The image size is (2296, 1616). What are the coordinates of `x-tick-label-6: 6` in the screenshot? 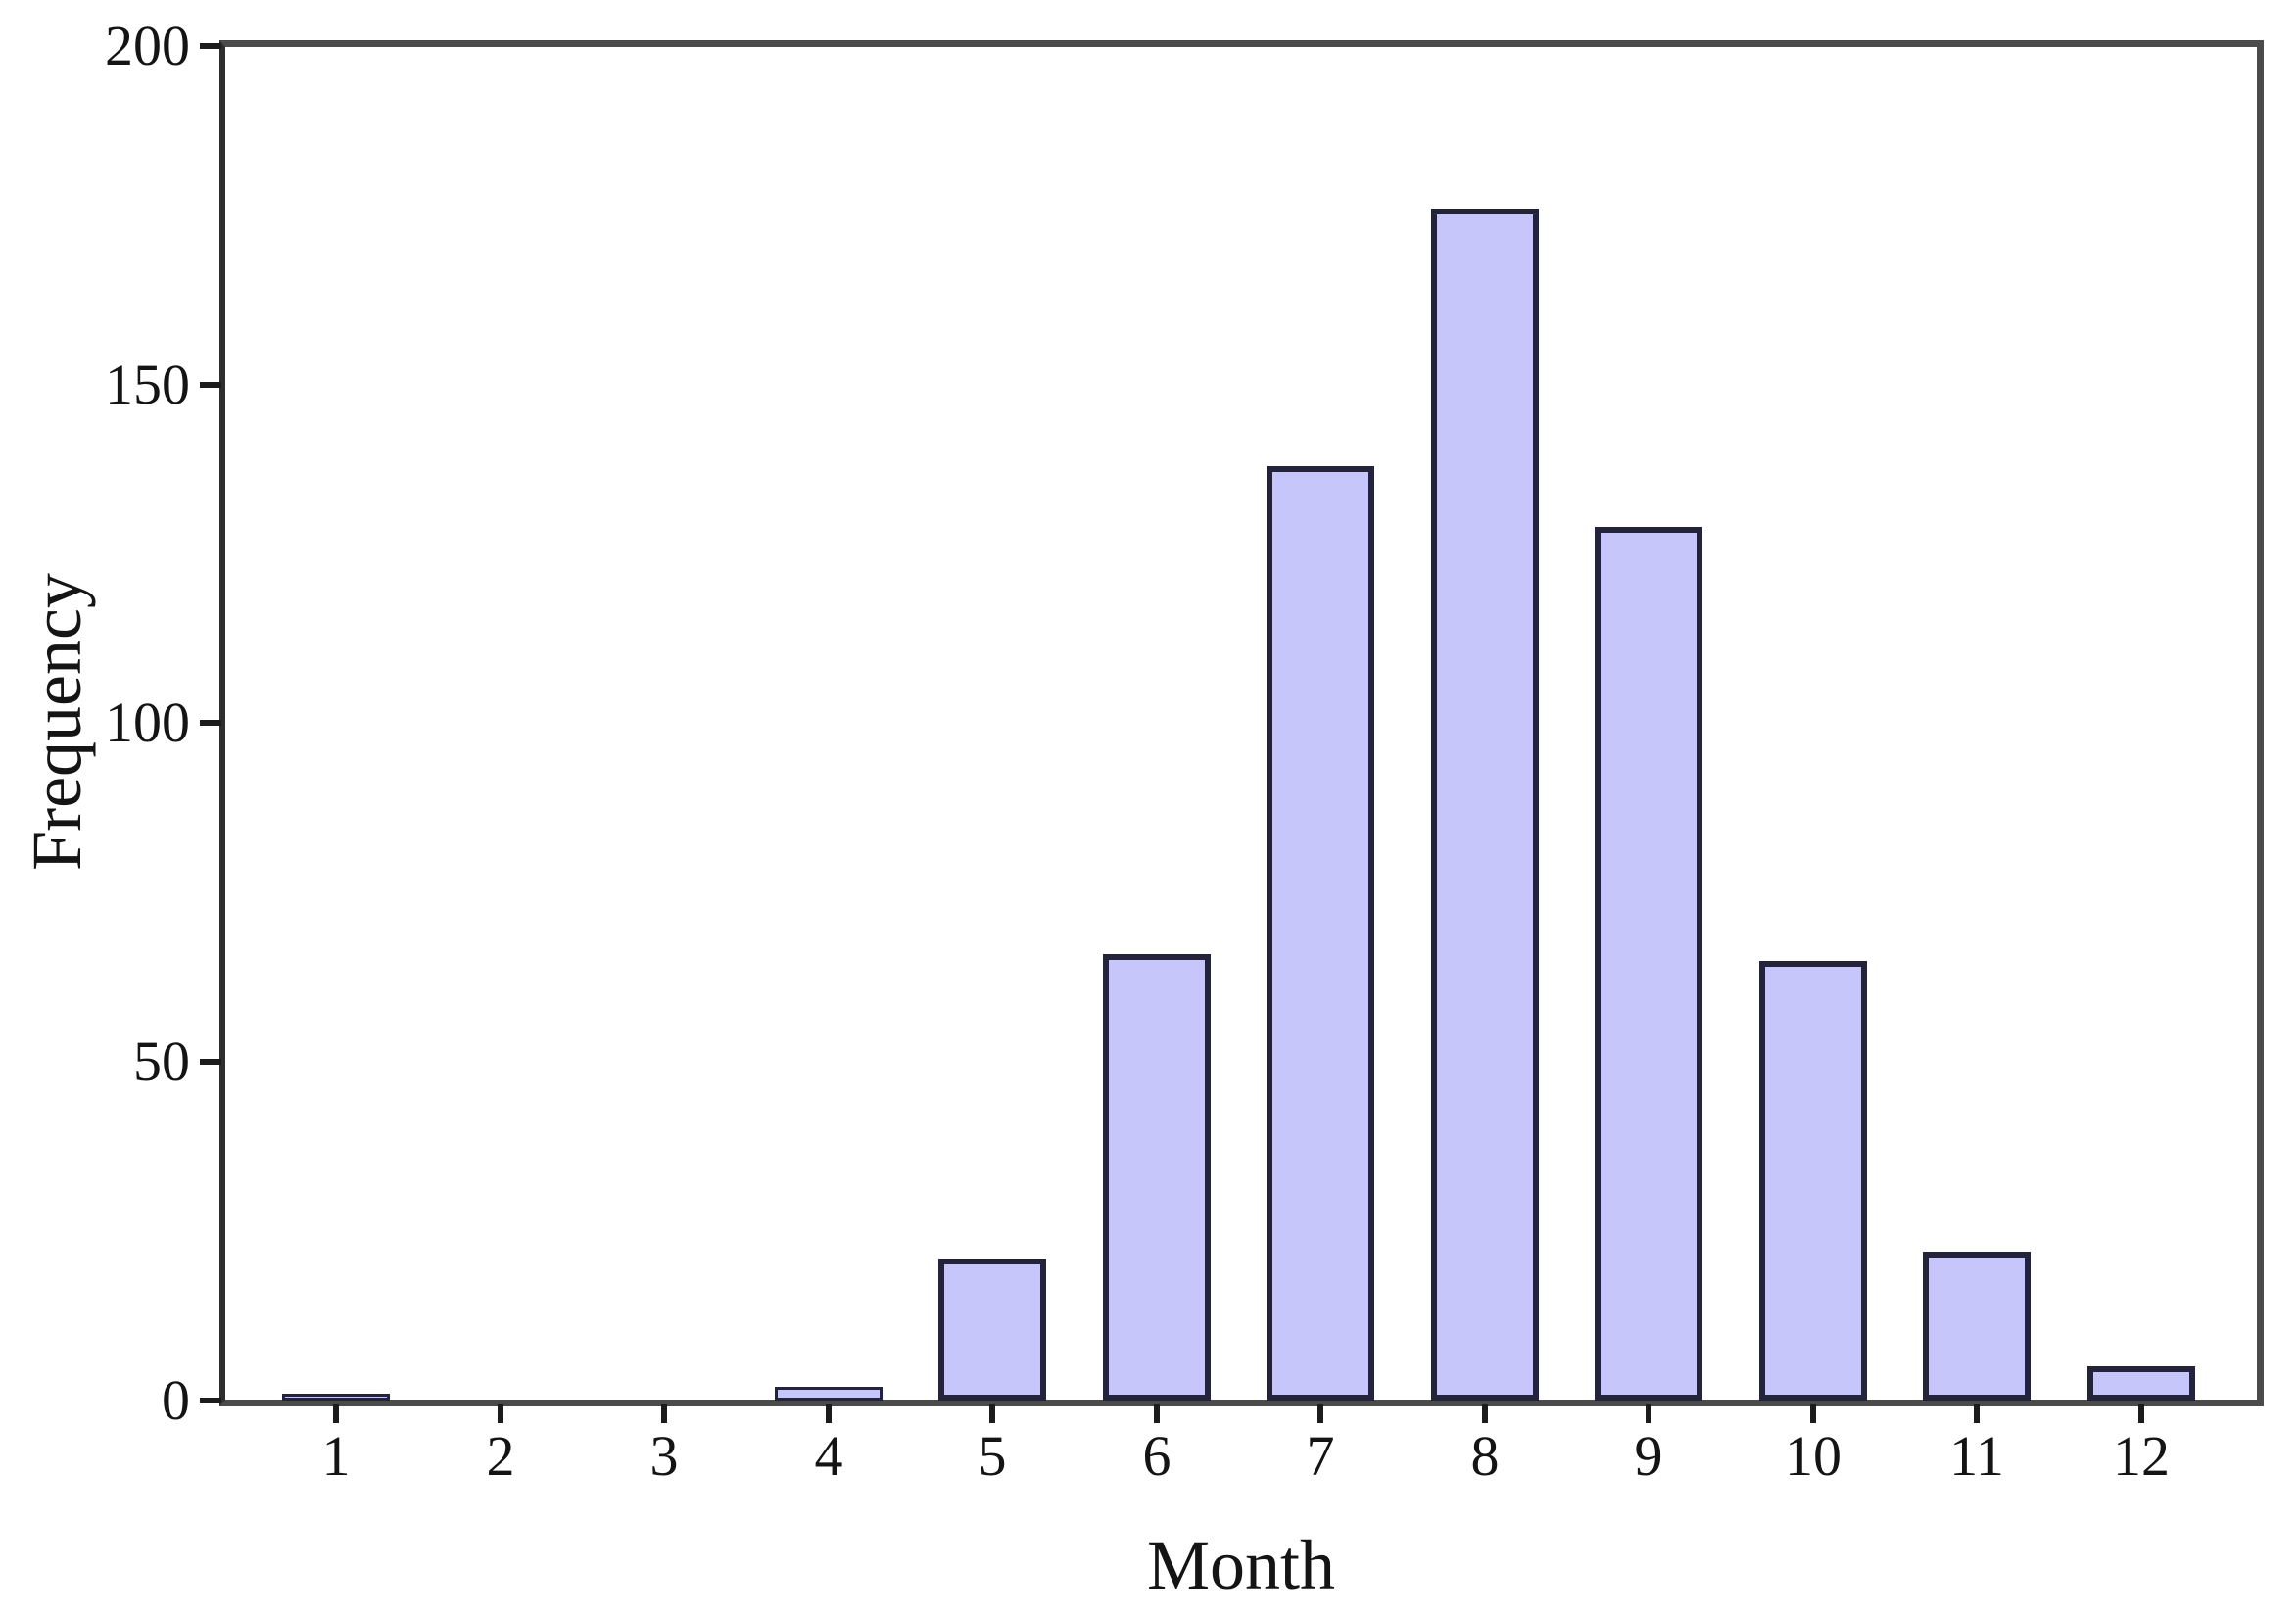 It's located at (1157, 1456).